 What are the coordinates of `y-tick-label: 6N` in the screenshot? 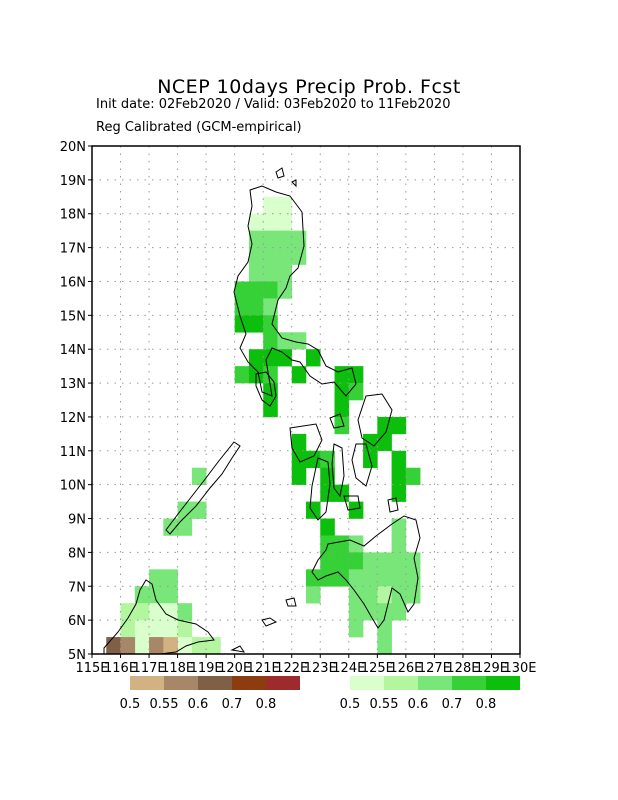 It's located at (77, 621).